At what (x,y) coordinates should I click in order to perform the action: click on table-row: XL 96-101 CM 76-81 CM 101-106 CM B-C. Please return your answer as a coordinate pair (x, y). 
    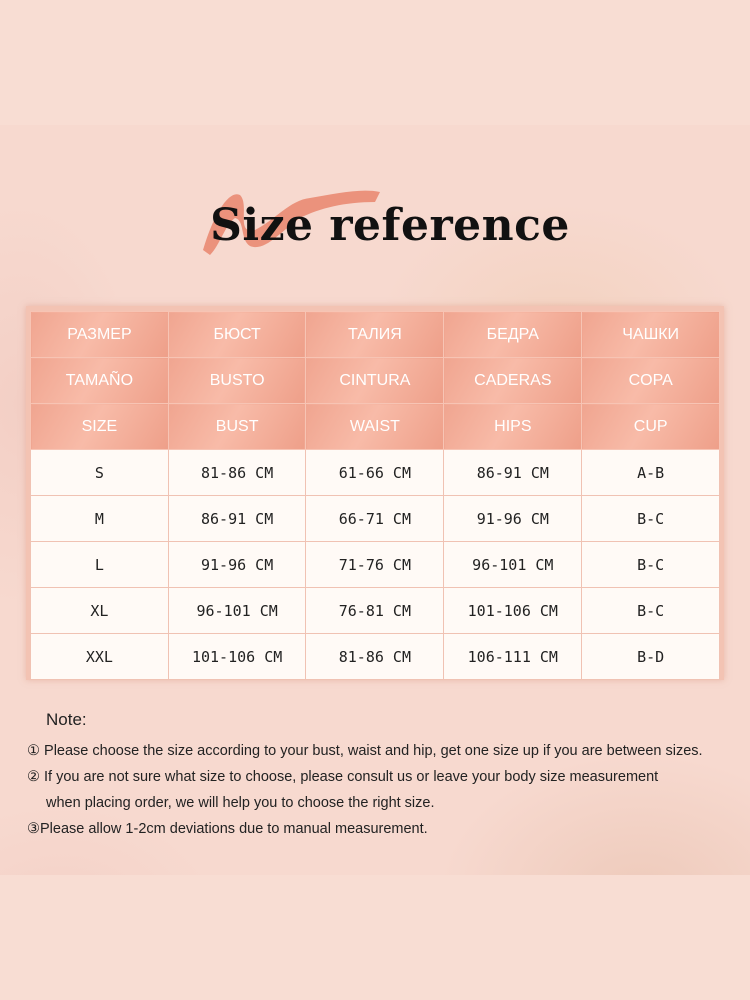
    Looking at the image, I should click on (375, 610).